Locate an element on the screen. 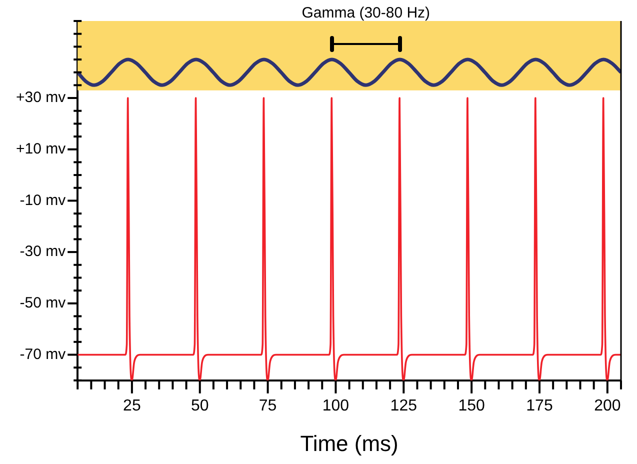  x-tick-label: 50 is located at coordinates (199, 405).